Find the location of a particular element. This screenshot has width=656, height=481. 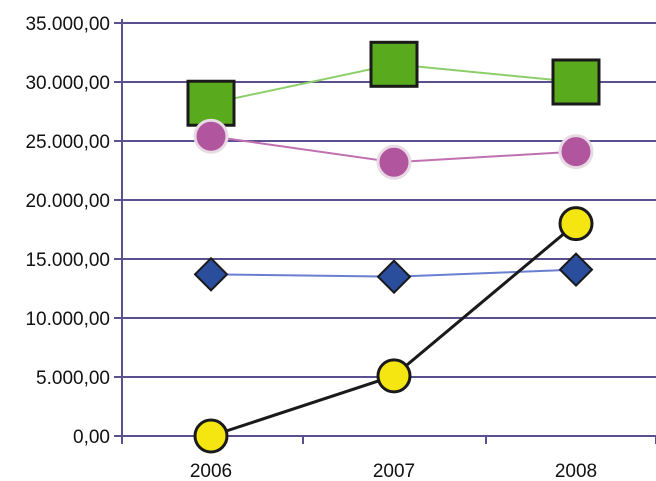

y-tick-label: 25.000,00 is located at coordinates (67, 142).